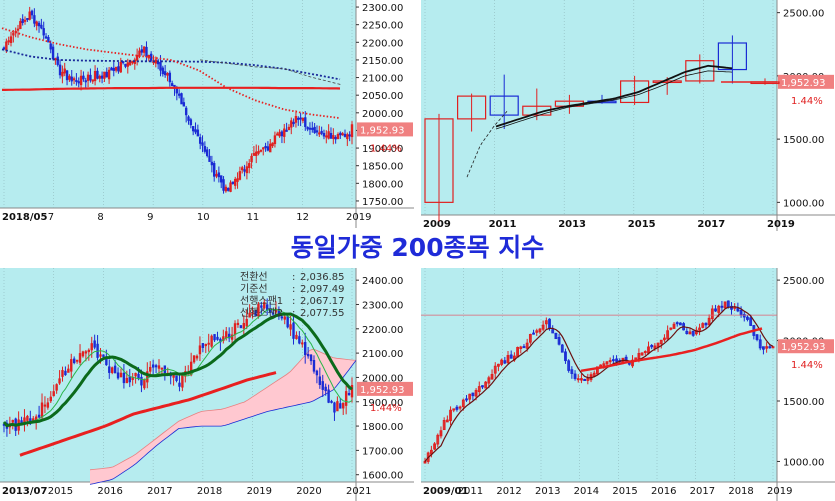 The width and height of the screenshot is (835, 501). Describe the element at coordinates (385, 388) in the screenshot. I see `last-price-tag` at that location.